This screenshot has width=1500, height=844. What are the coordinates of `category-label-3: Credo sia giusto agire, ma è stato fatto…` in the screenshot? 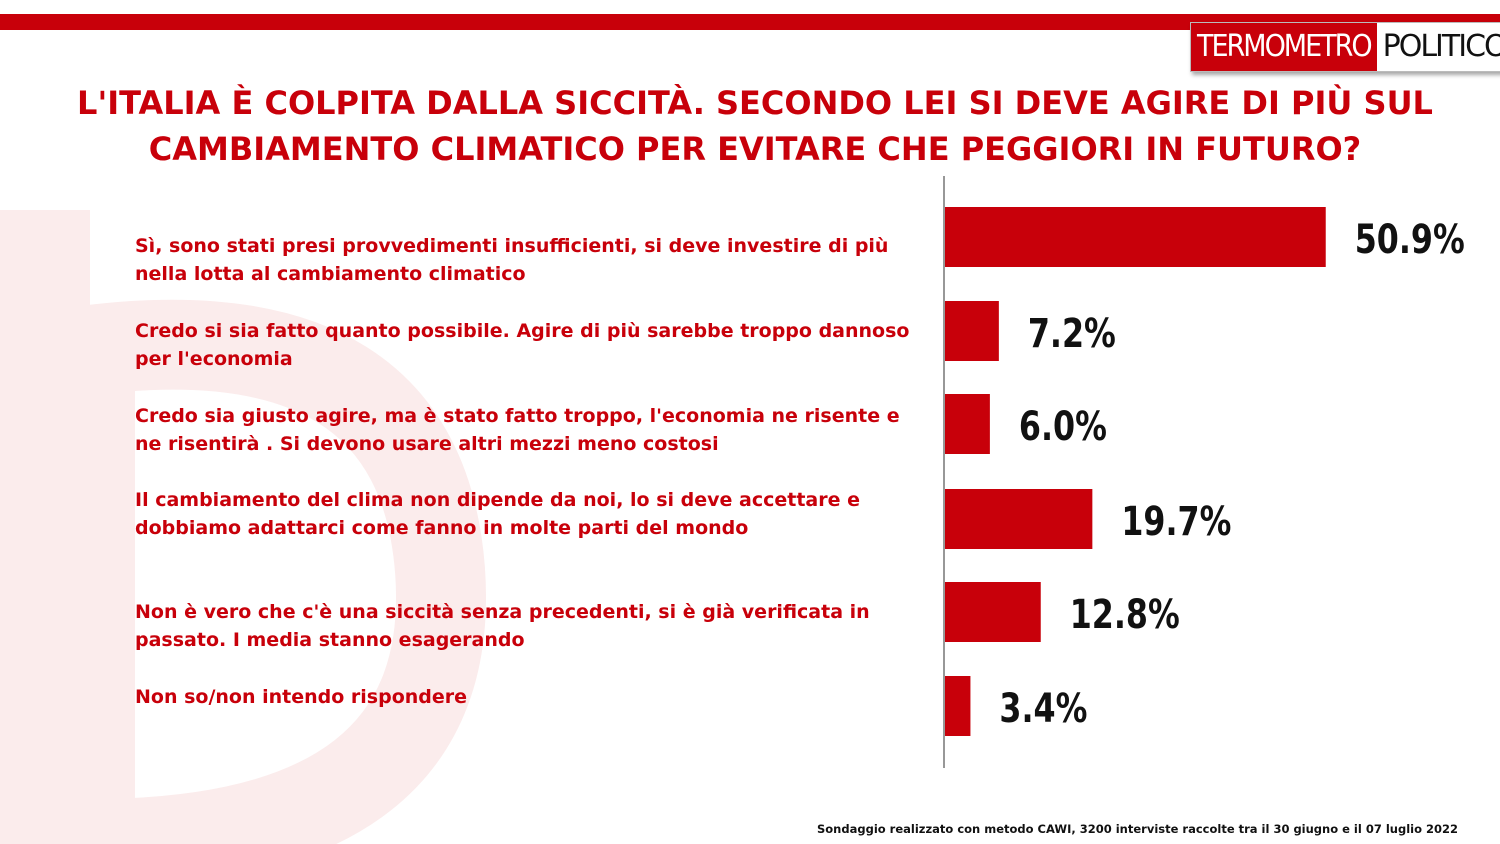 It's located at (517, 430).